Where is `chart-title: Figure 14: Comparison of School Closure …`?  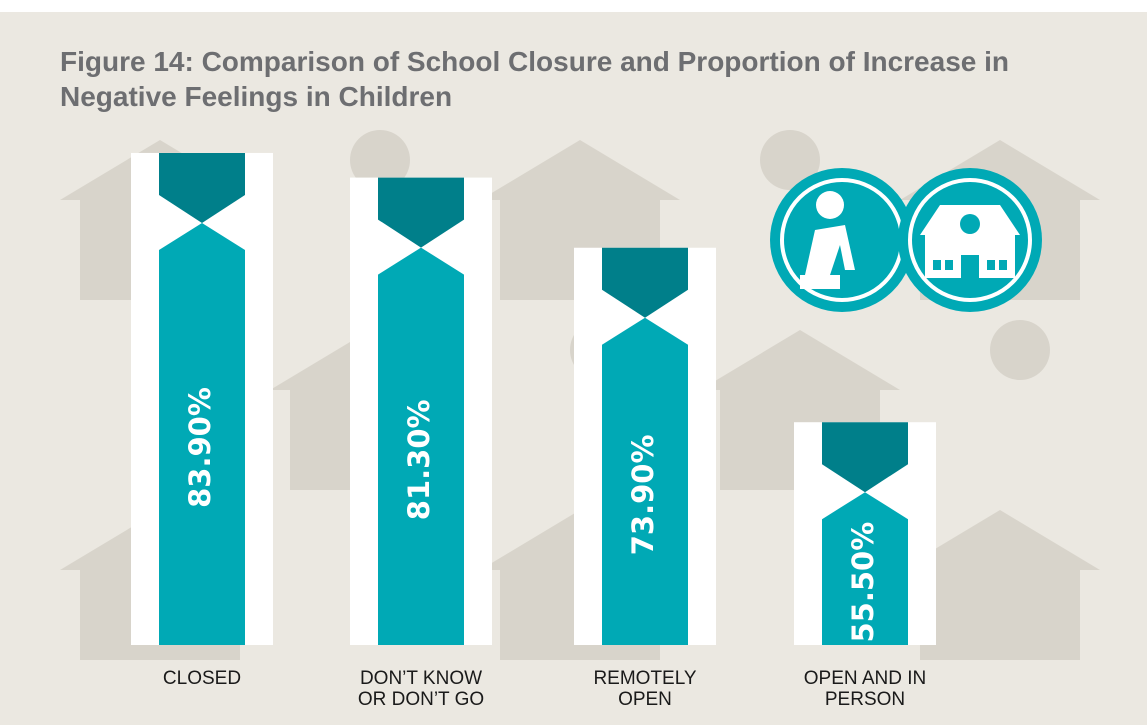
chart-title: Figure 14: Comparison of School Closure … is located at coordinates (535, 79).